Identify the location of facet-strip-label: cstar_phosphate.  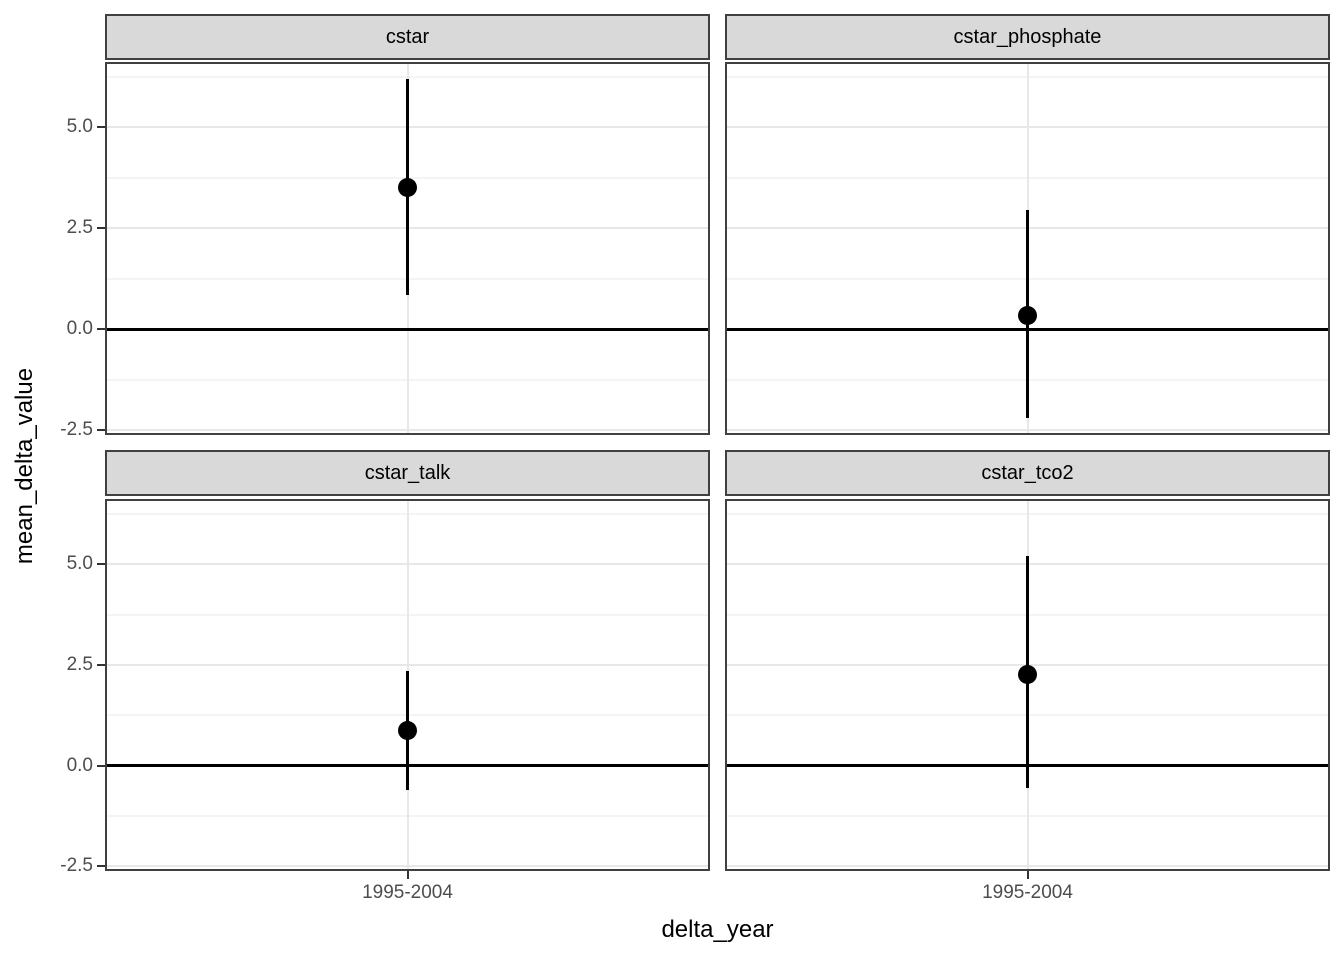
(1027, 36).